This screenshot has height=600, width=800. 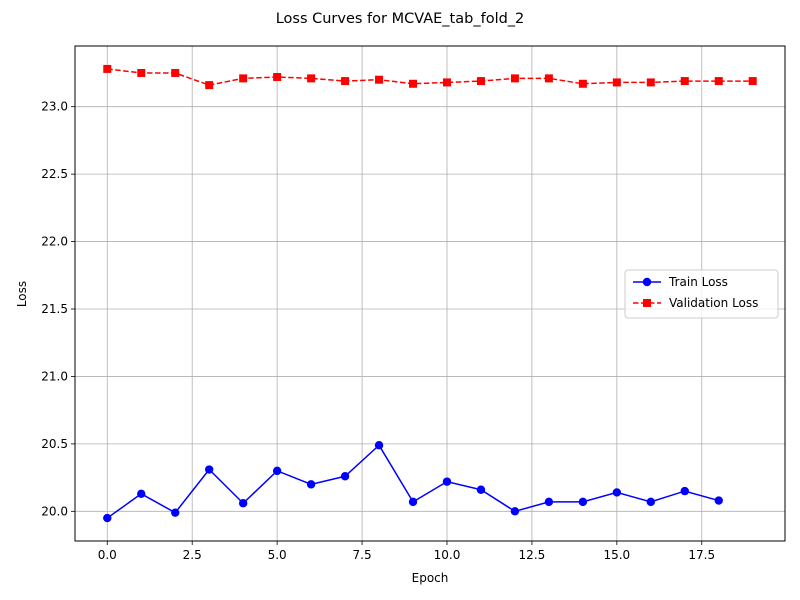 What do you see at coordinates (107, 555) in the screenshot?
I see `x-tick-label: 0.0` at bounding box center [107, 555].